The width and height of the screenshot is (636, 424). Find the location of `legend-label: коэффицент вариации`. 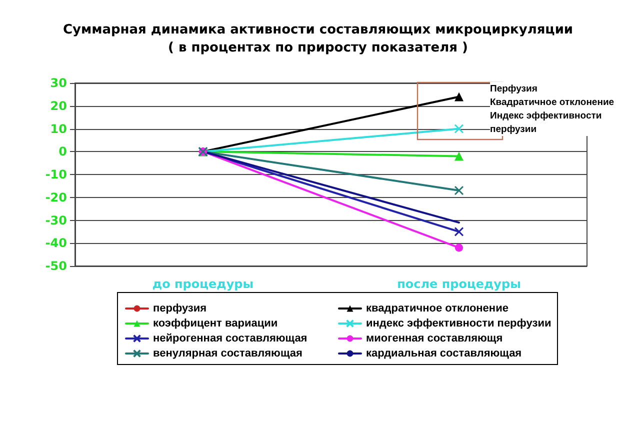

legend-label: коэффицент вариации is located at coordinates (215, 324).